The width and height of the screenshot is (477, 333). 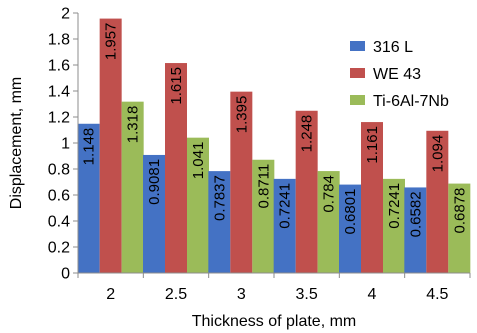 I want to click on data-label: 0.9081, so click(x=154, y=182).